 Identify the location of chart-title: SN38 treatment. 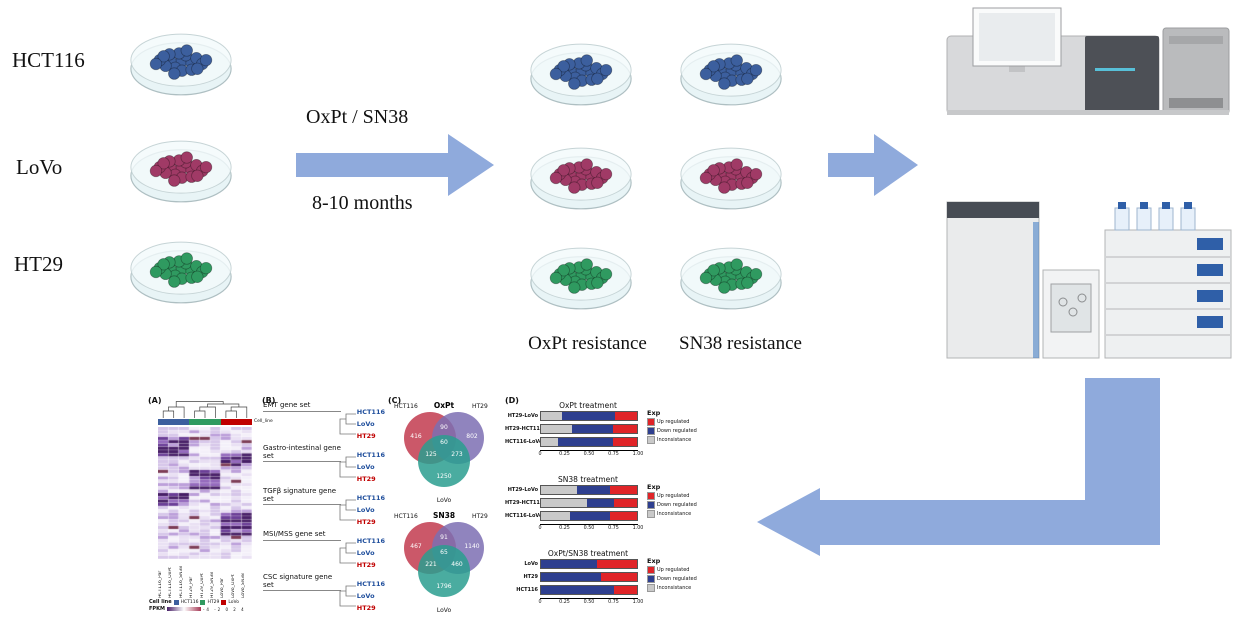
(588, 479).